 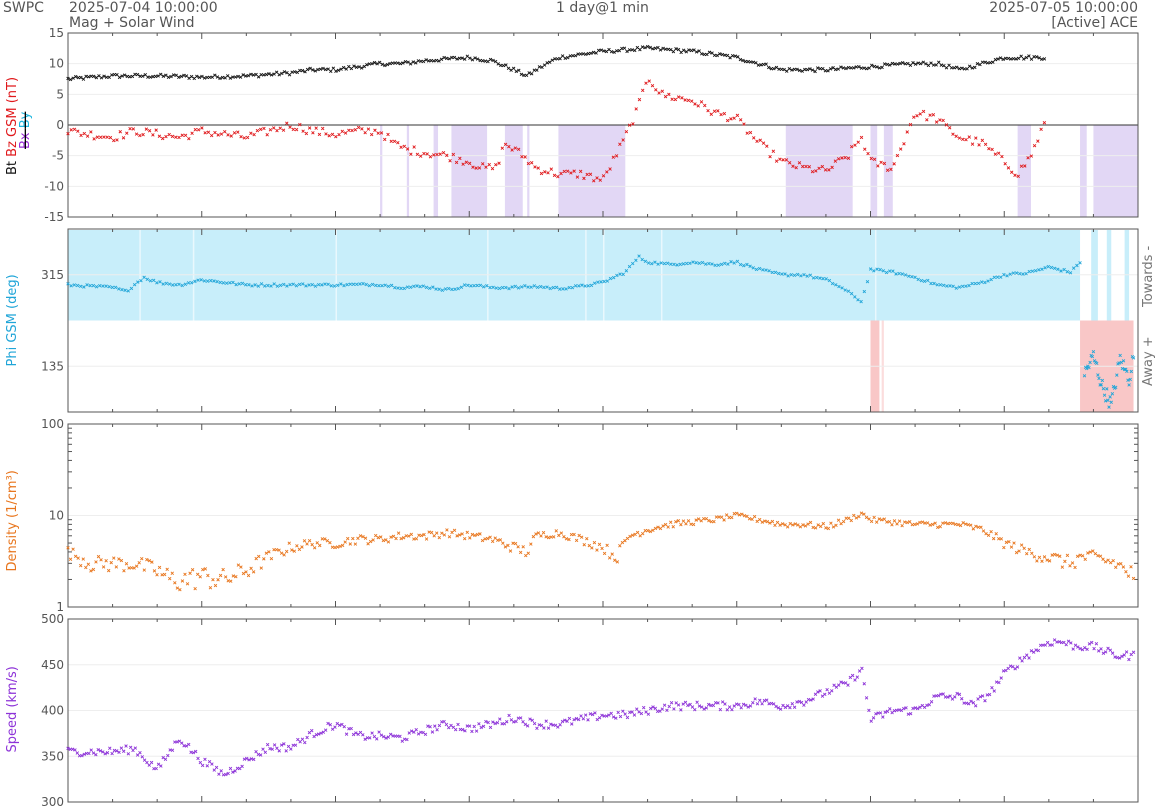 What do you see at coordinates (12, 320) in the screenshot?
I see `phi-y-label: Phi GSM (deg)` at bounding box center [12, 320].